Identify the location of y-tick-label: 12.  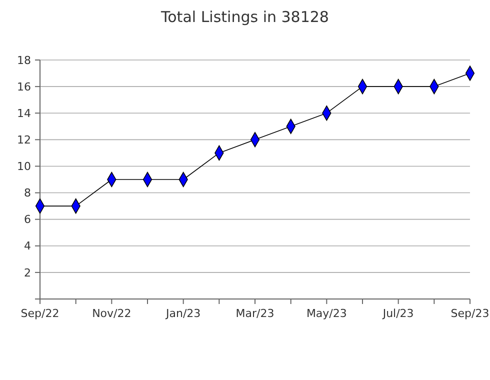
(24, 140).